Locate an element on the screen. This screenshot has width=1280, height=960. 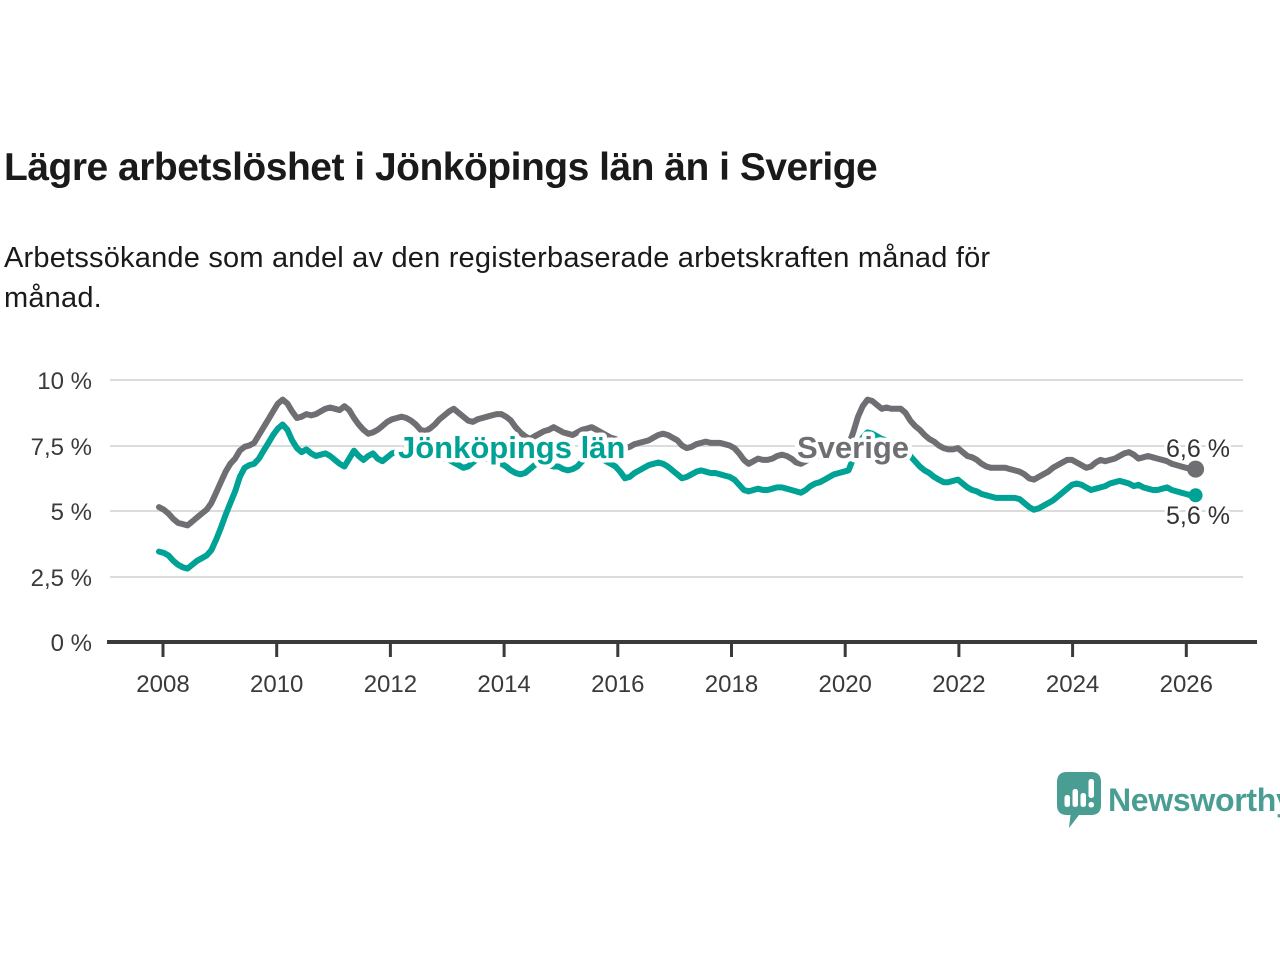
jonkoping-end-label: 5,6 % is located at coordinates (1198, 516).